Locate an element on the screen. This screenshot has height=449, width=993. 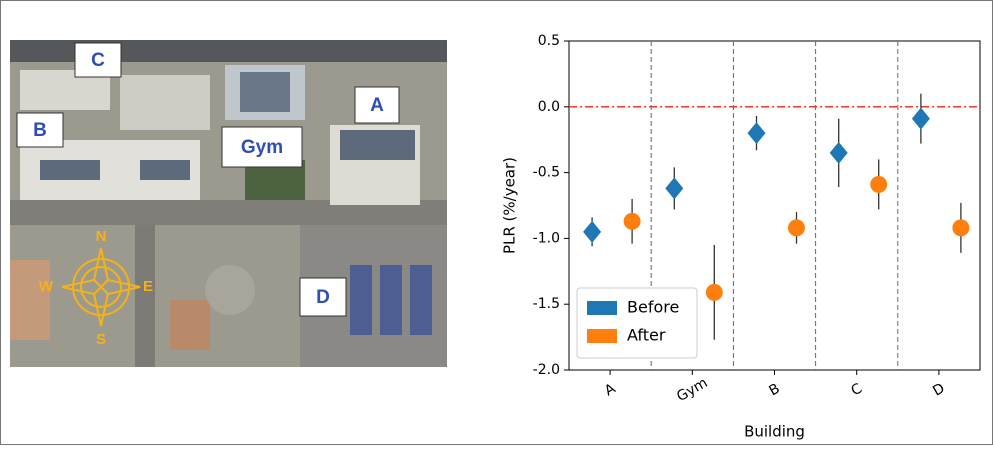
y-tick-label: 0.5 is located at coordinates (549, 41).